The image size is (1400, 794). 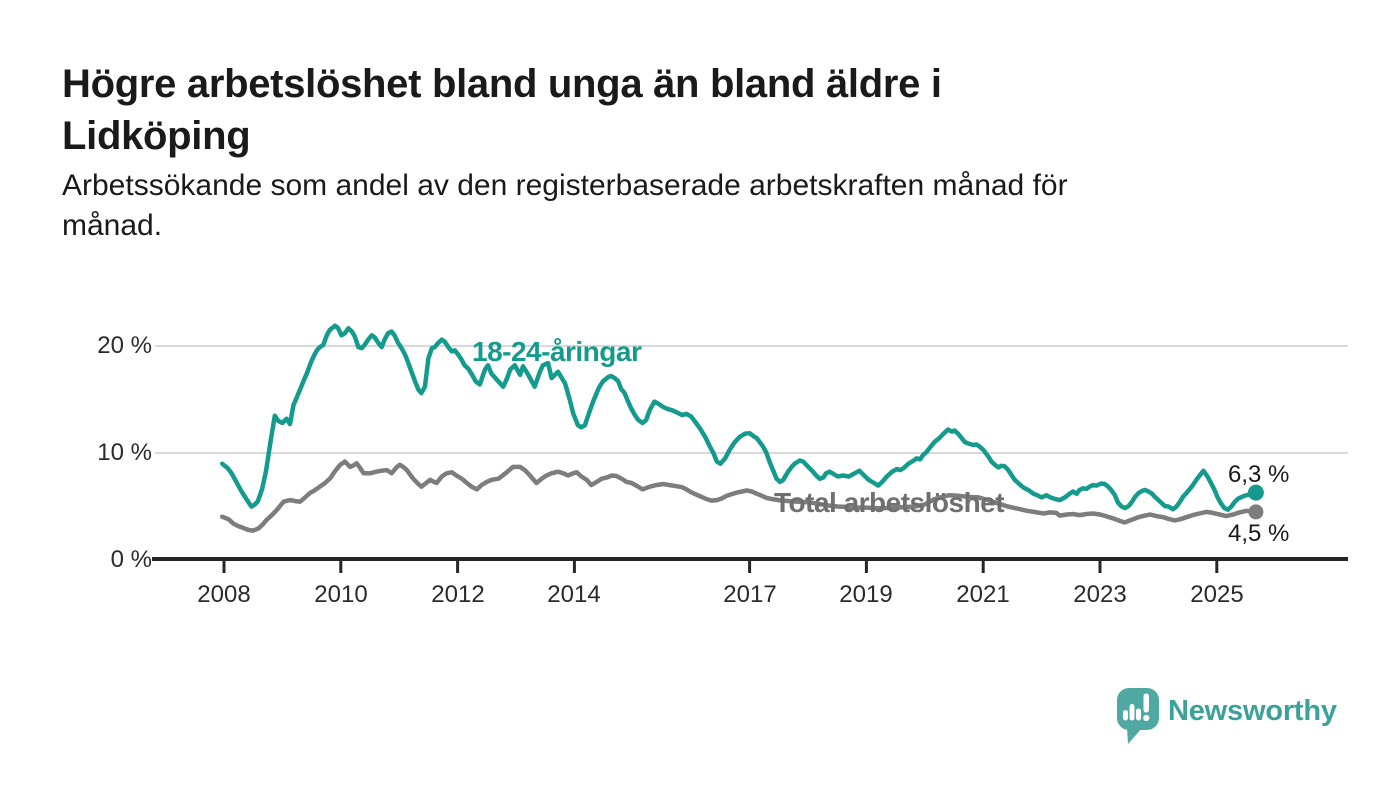 I want to click on chart-subtitle-line2: månad., so click(x=112, y=225).